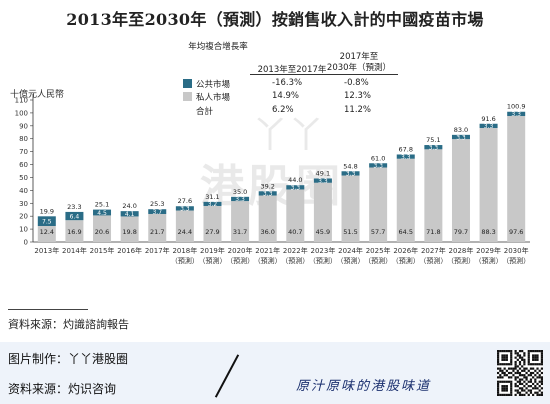 This screenshot has width=550, height=404. I want to click on cagr-col2-rule, so click(358, 74).